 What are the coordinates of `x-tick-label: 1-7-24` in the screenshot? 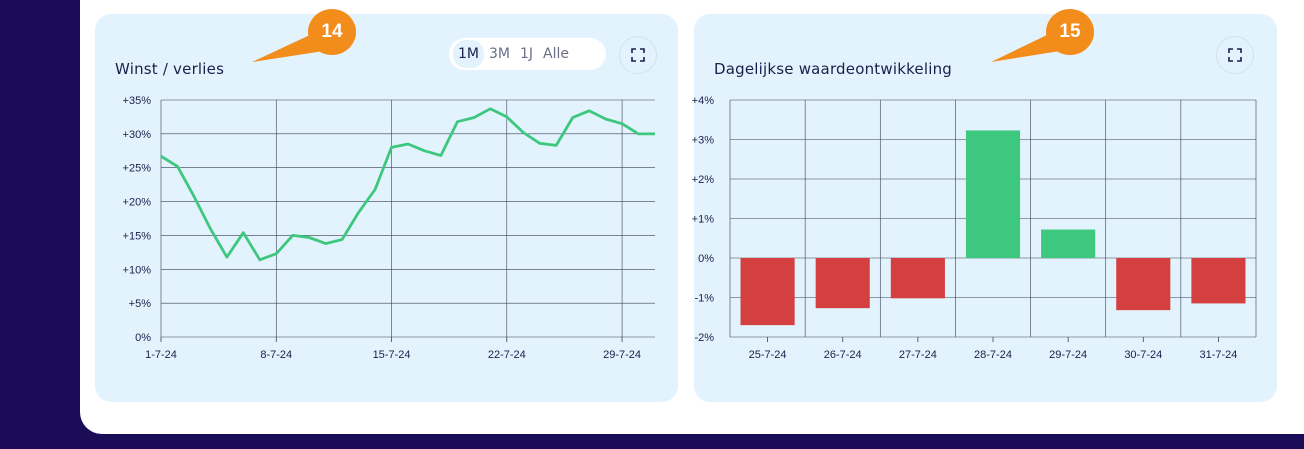 It's located at (161, 355).